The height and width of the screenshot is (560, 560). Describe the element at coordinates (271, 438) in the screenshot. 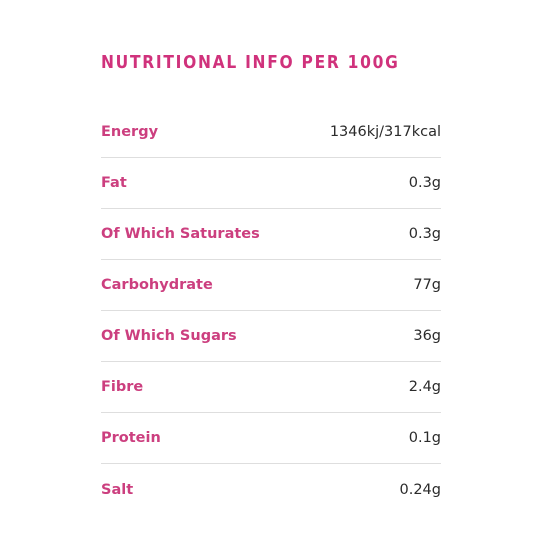

I see `nutrition-row-protein: Protein 0.1g` at that location.